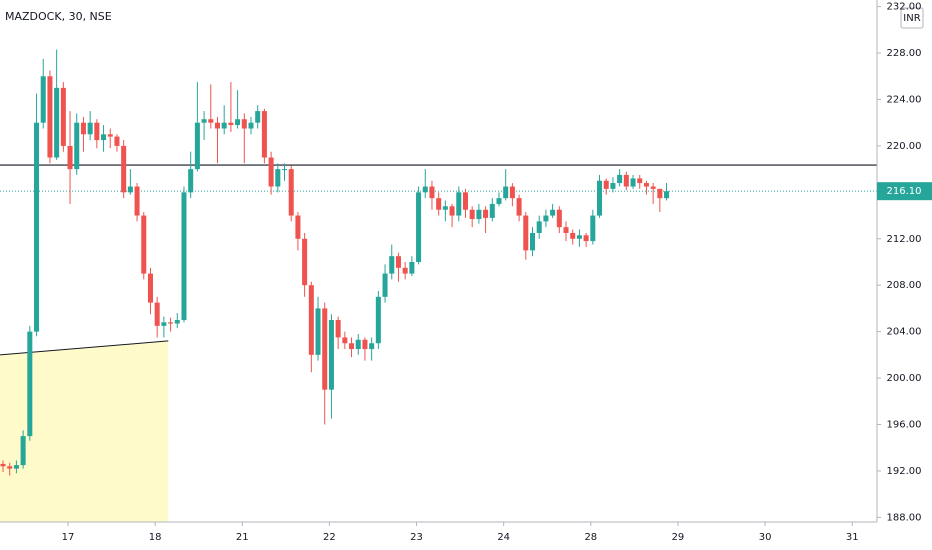  Describe the element at coordinates (904, 7) in the screenshot. I see `y-tick-label: 232.00` at that location.